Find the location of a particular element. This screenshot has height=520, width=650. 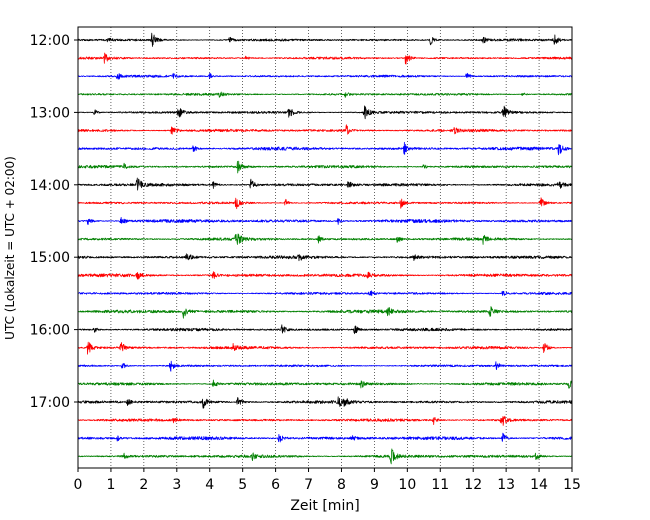

x-tick-label: 2 is located at coordinates (143, 485).